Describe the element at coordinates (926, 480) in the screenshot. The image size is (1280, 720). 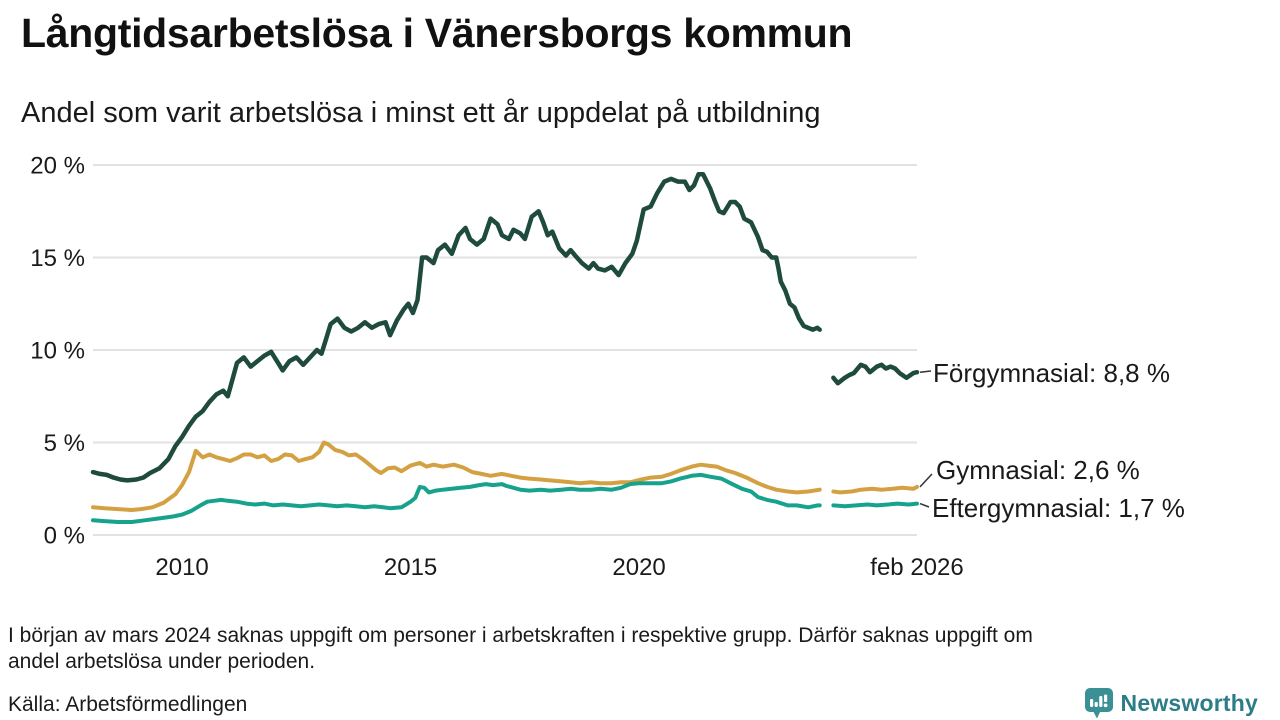
I see `label-connector-gymnasial` at that location.